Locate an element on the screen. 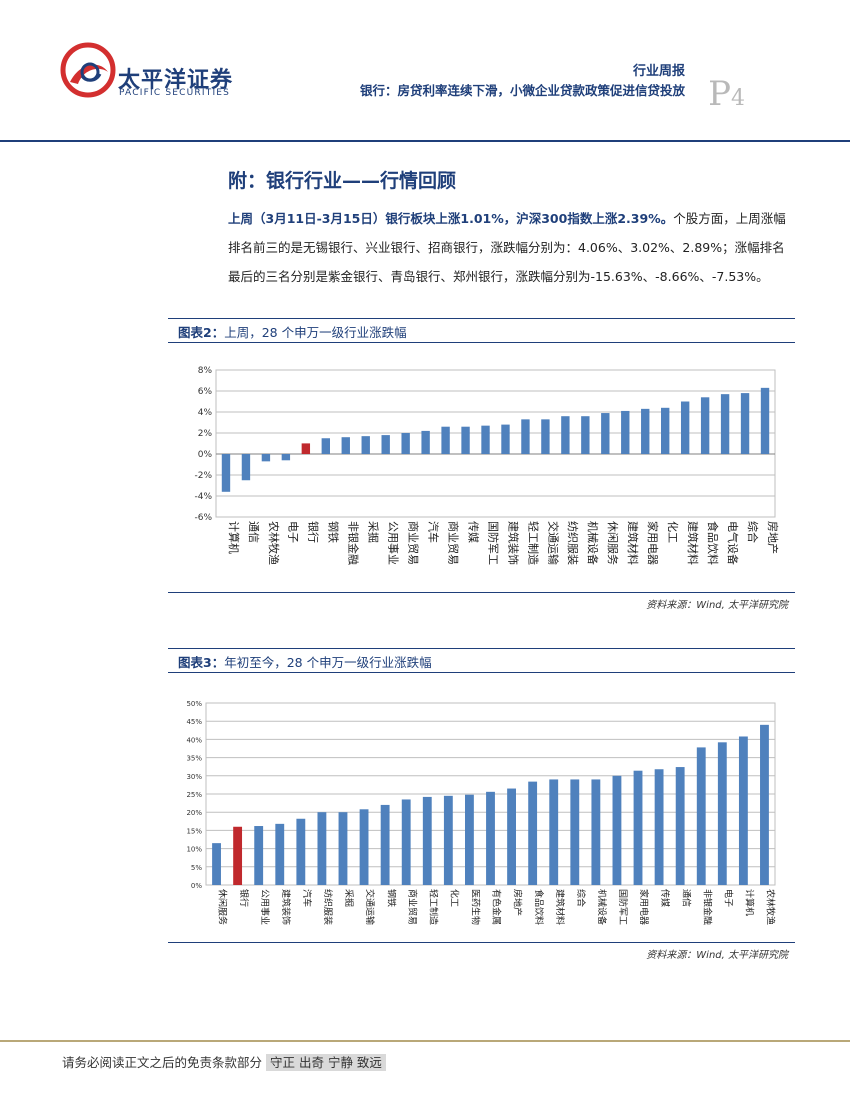 The width and height of the screenshot is (850, 1100). x-category-label: 建筑材料 is located at coordinates (693, 543).